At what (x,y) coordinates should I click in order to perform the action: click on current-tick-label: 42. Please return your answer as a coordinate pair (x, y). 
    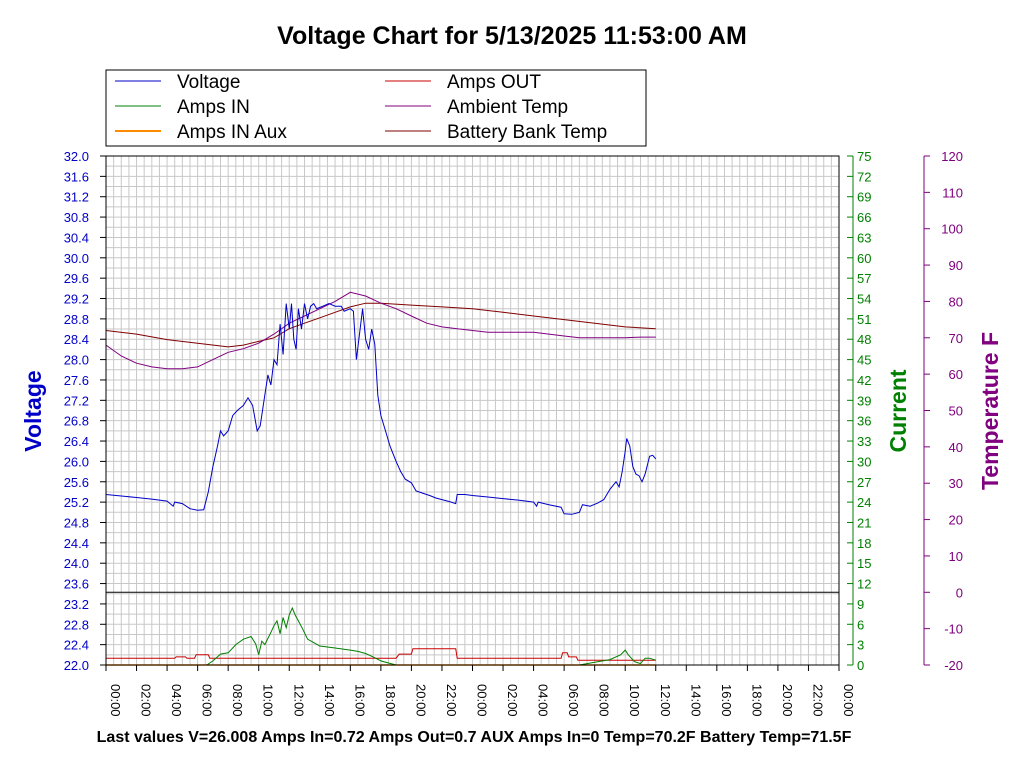
    Looking at the image, I should click on (864, 380).